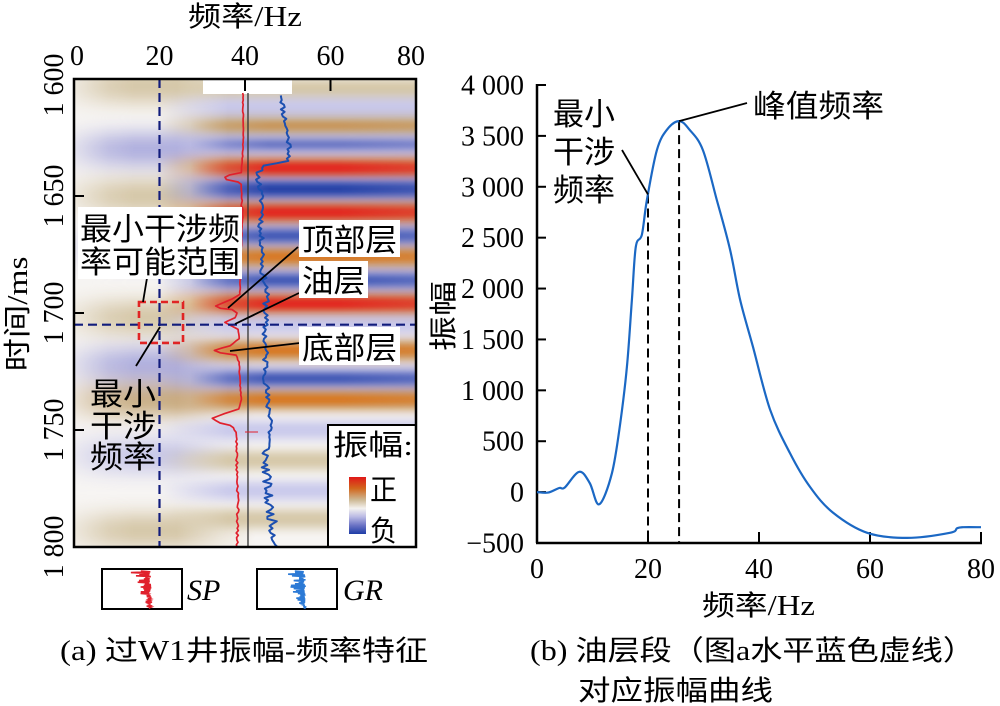  I want to click on sp-legend-label: SP, so click(203, 590).